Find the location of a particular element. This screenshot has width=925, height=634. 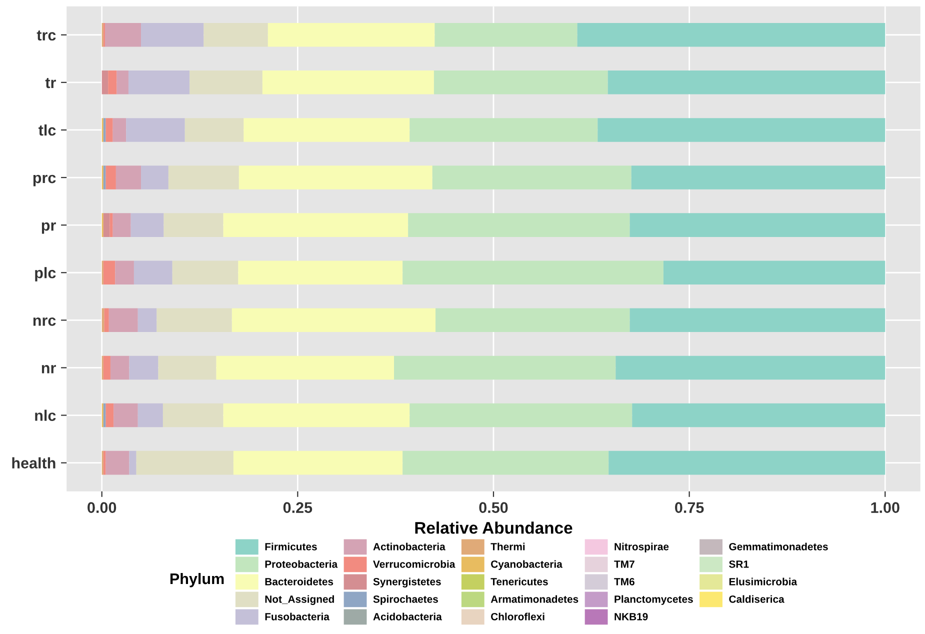

legend-label: Fusobacteria is located at coordinates (297, 616).